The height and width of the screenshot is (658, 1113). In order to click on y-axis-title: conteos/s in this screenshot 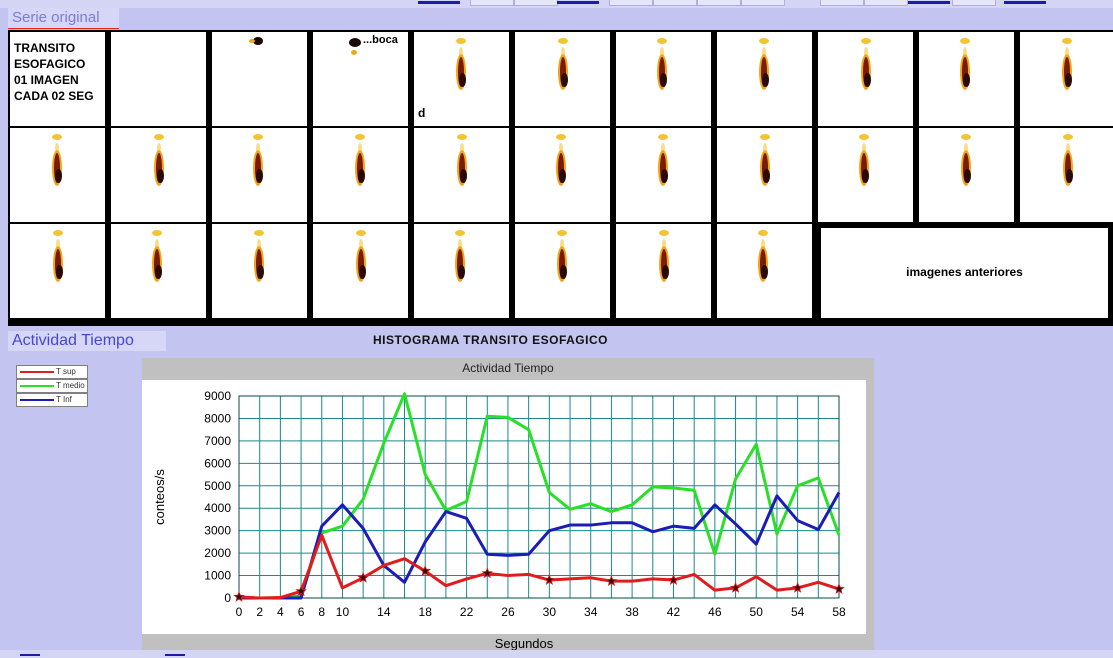, I will do `click(159, 497)`.